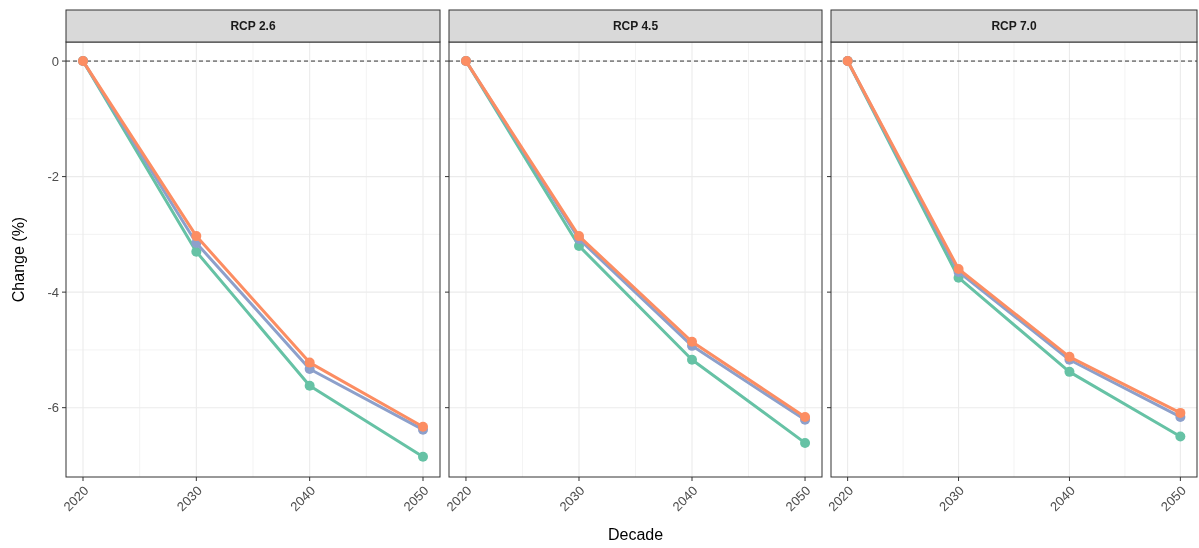  Describe the element at coordinates (18, 259) in the screenshot. I see `y-axis-title: Change (%)` at that location.